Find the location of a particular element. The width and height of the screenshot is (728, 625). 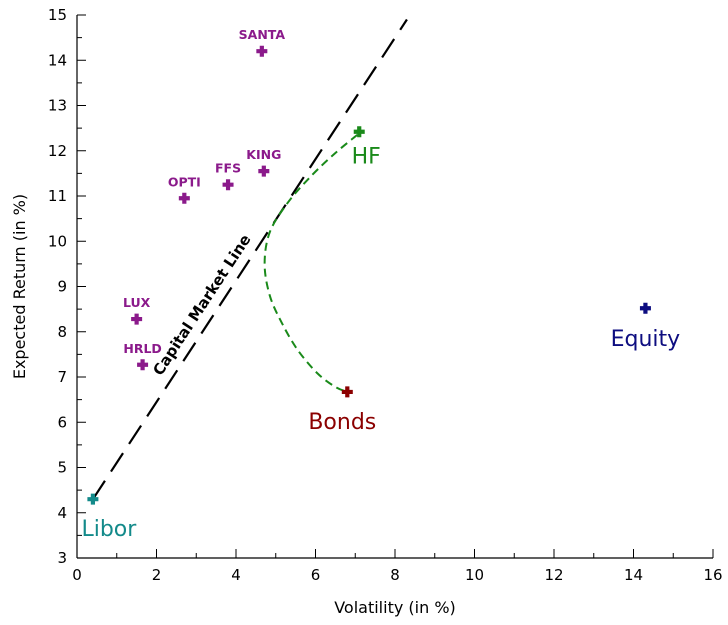

y-tick-label: 10 is located at coordinates (57, 241).